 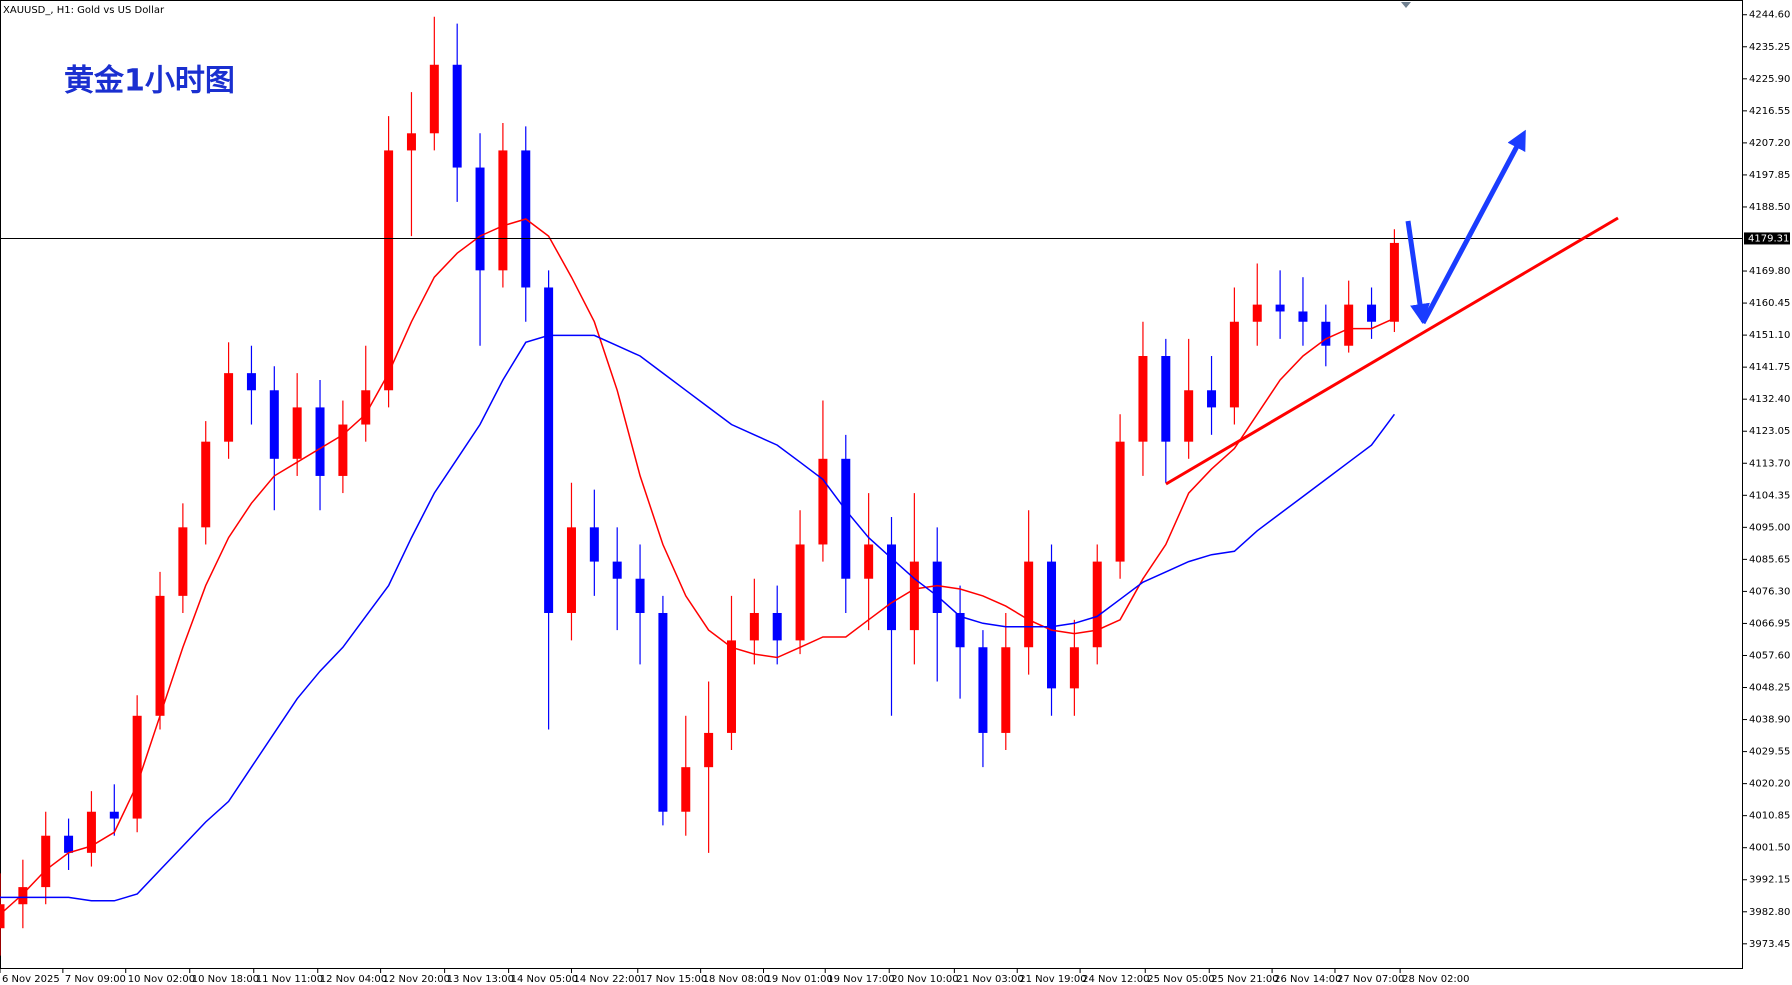 I want to click on arrow-down, so click(x=1417, y=272).